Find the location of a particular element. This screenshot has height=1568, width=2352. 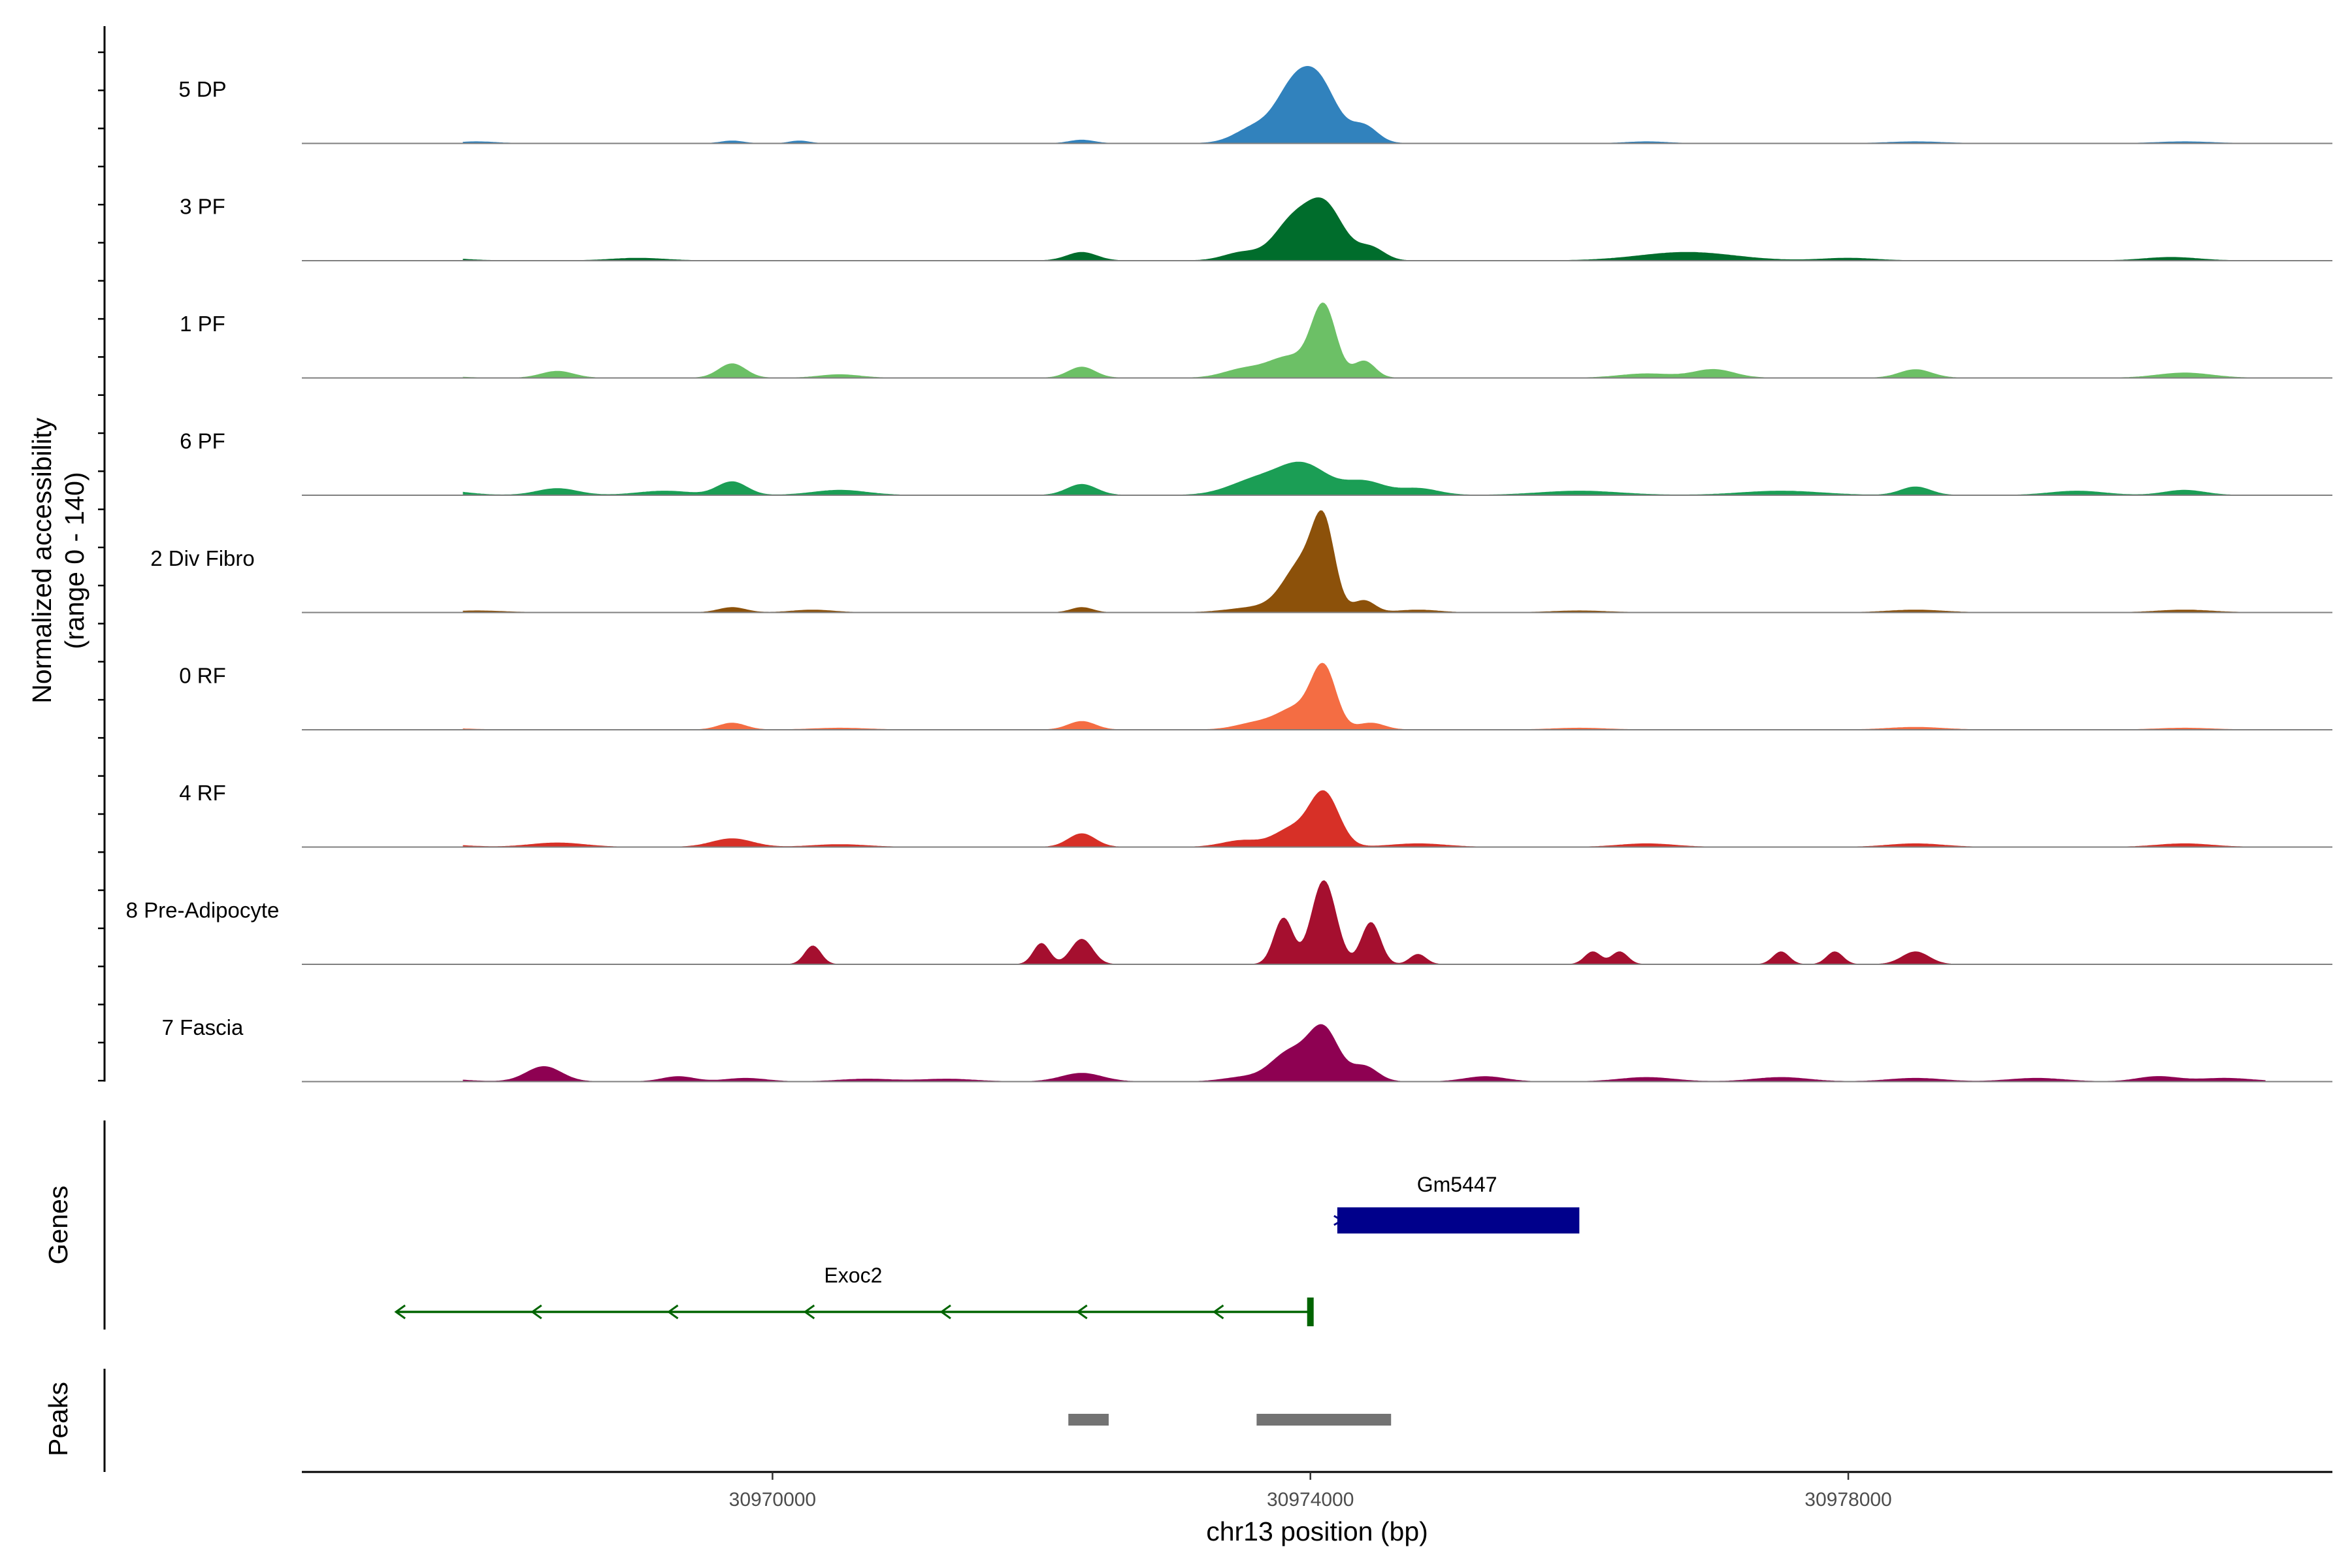

track-label: 3 PF is located at coordinates (202, 207).